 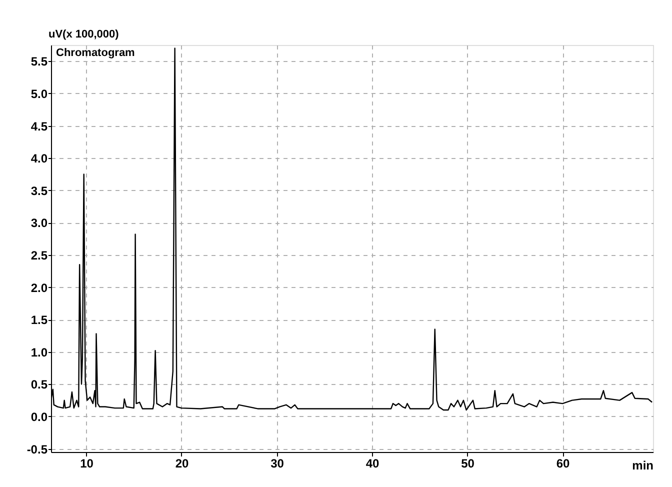 I want to click on y-tick-label: -0.5, so click(x=37, y=449).